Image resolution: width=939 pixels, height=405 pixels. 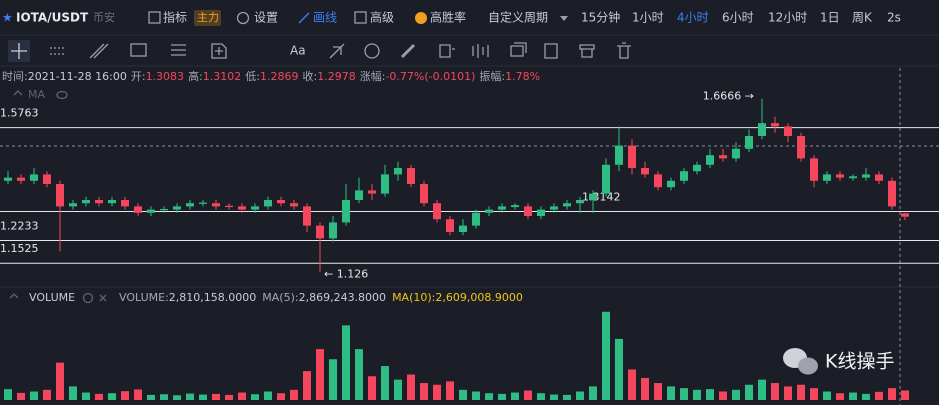 I want to click on visible-tool, so click(x=480, y=51).